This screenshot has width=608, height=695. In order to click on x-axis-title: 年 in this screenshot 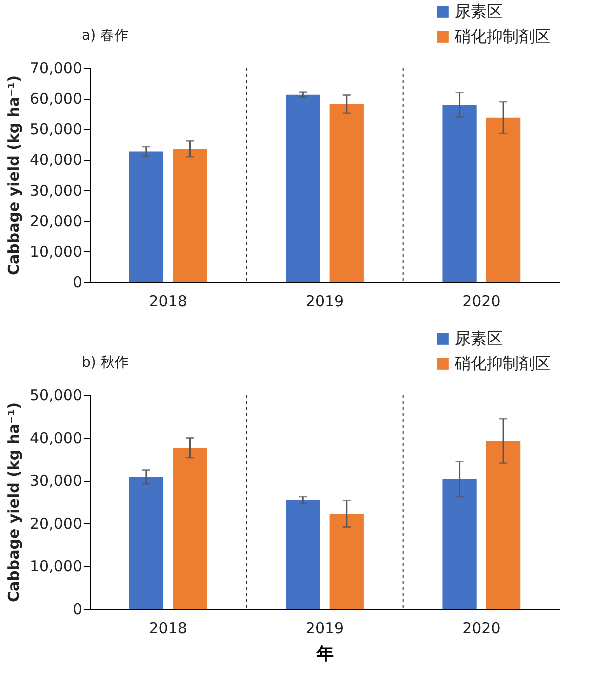, I will do `click(325, 654)`.